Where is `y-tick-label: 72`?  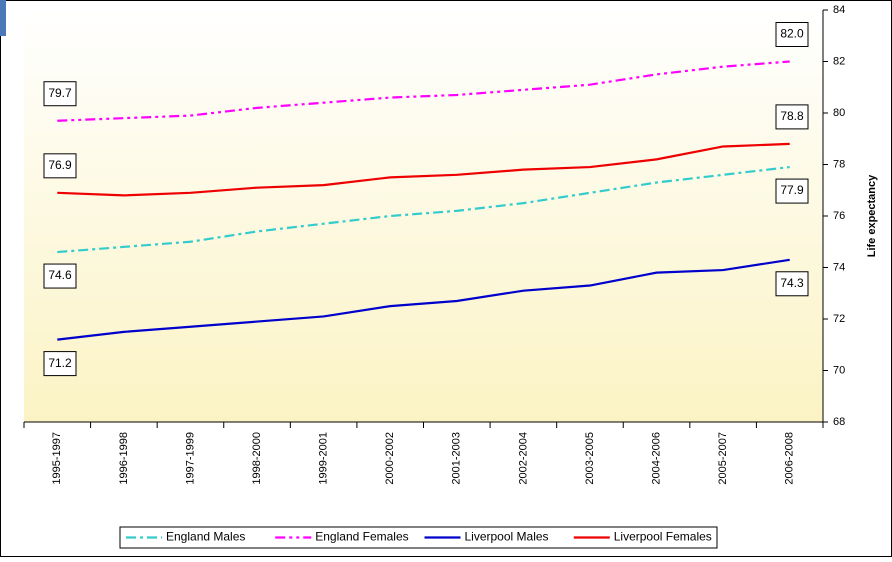
y-tick-label: 72 is located at coordinates (839, 319).